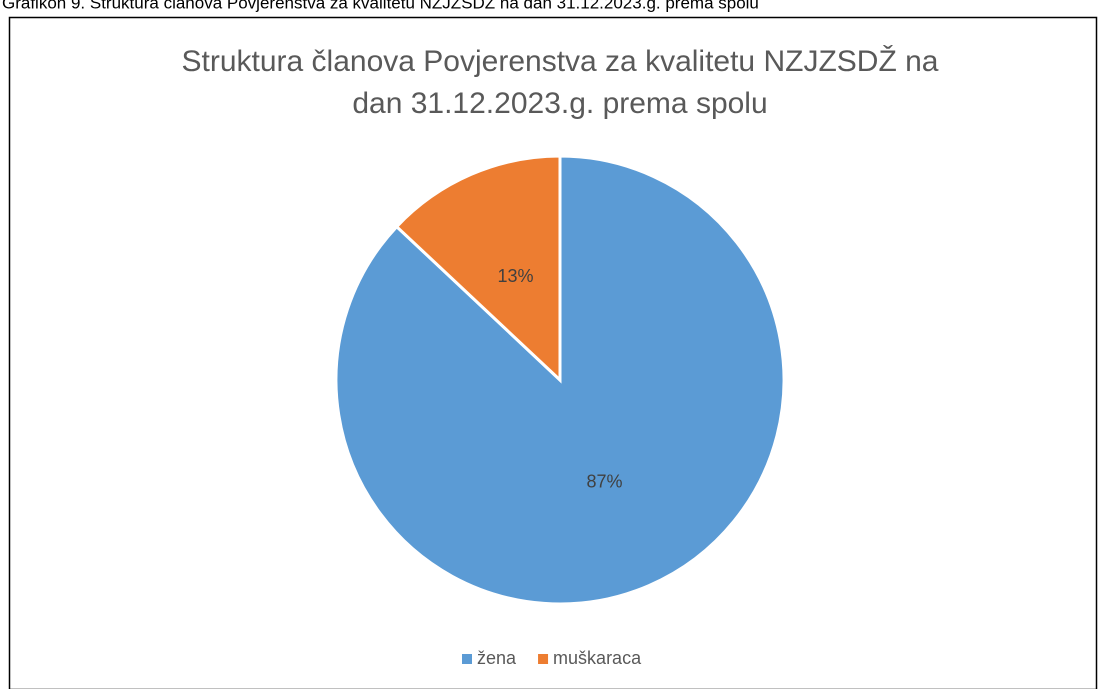 This screenshot has height=689, width=1098. I want to click on pie-slice, so click(478, 269).